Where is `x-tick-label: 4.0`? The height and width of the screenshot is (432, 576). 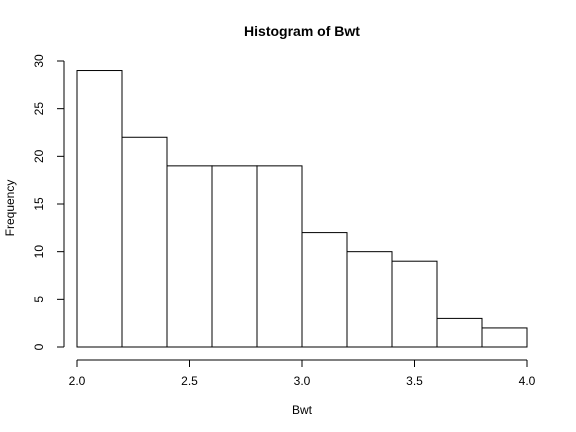
x-tick-label: 4.0 is located at coordinates (527, 381).